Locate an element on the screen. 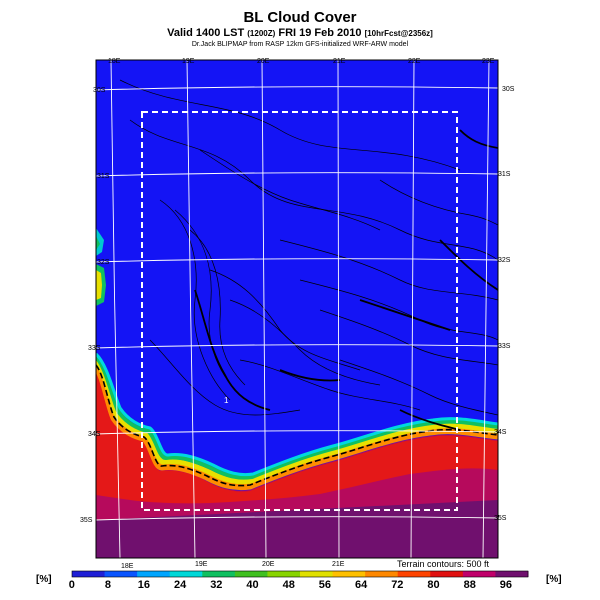 Image resolution: width=600 pixels, height=600 pixels. colorbar-tick-label: 8 is located at coordinates (108, 585).